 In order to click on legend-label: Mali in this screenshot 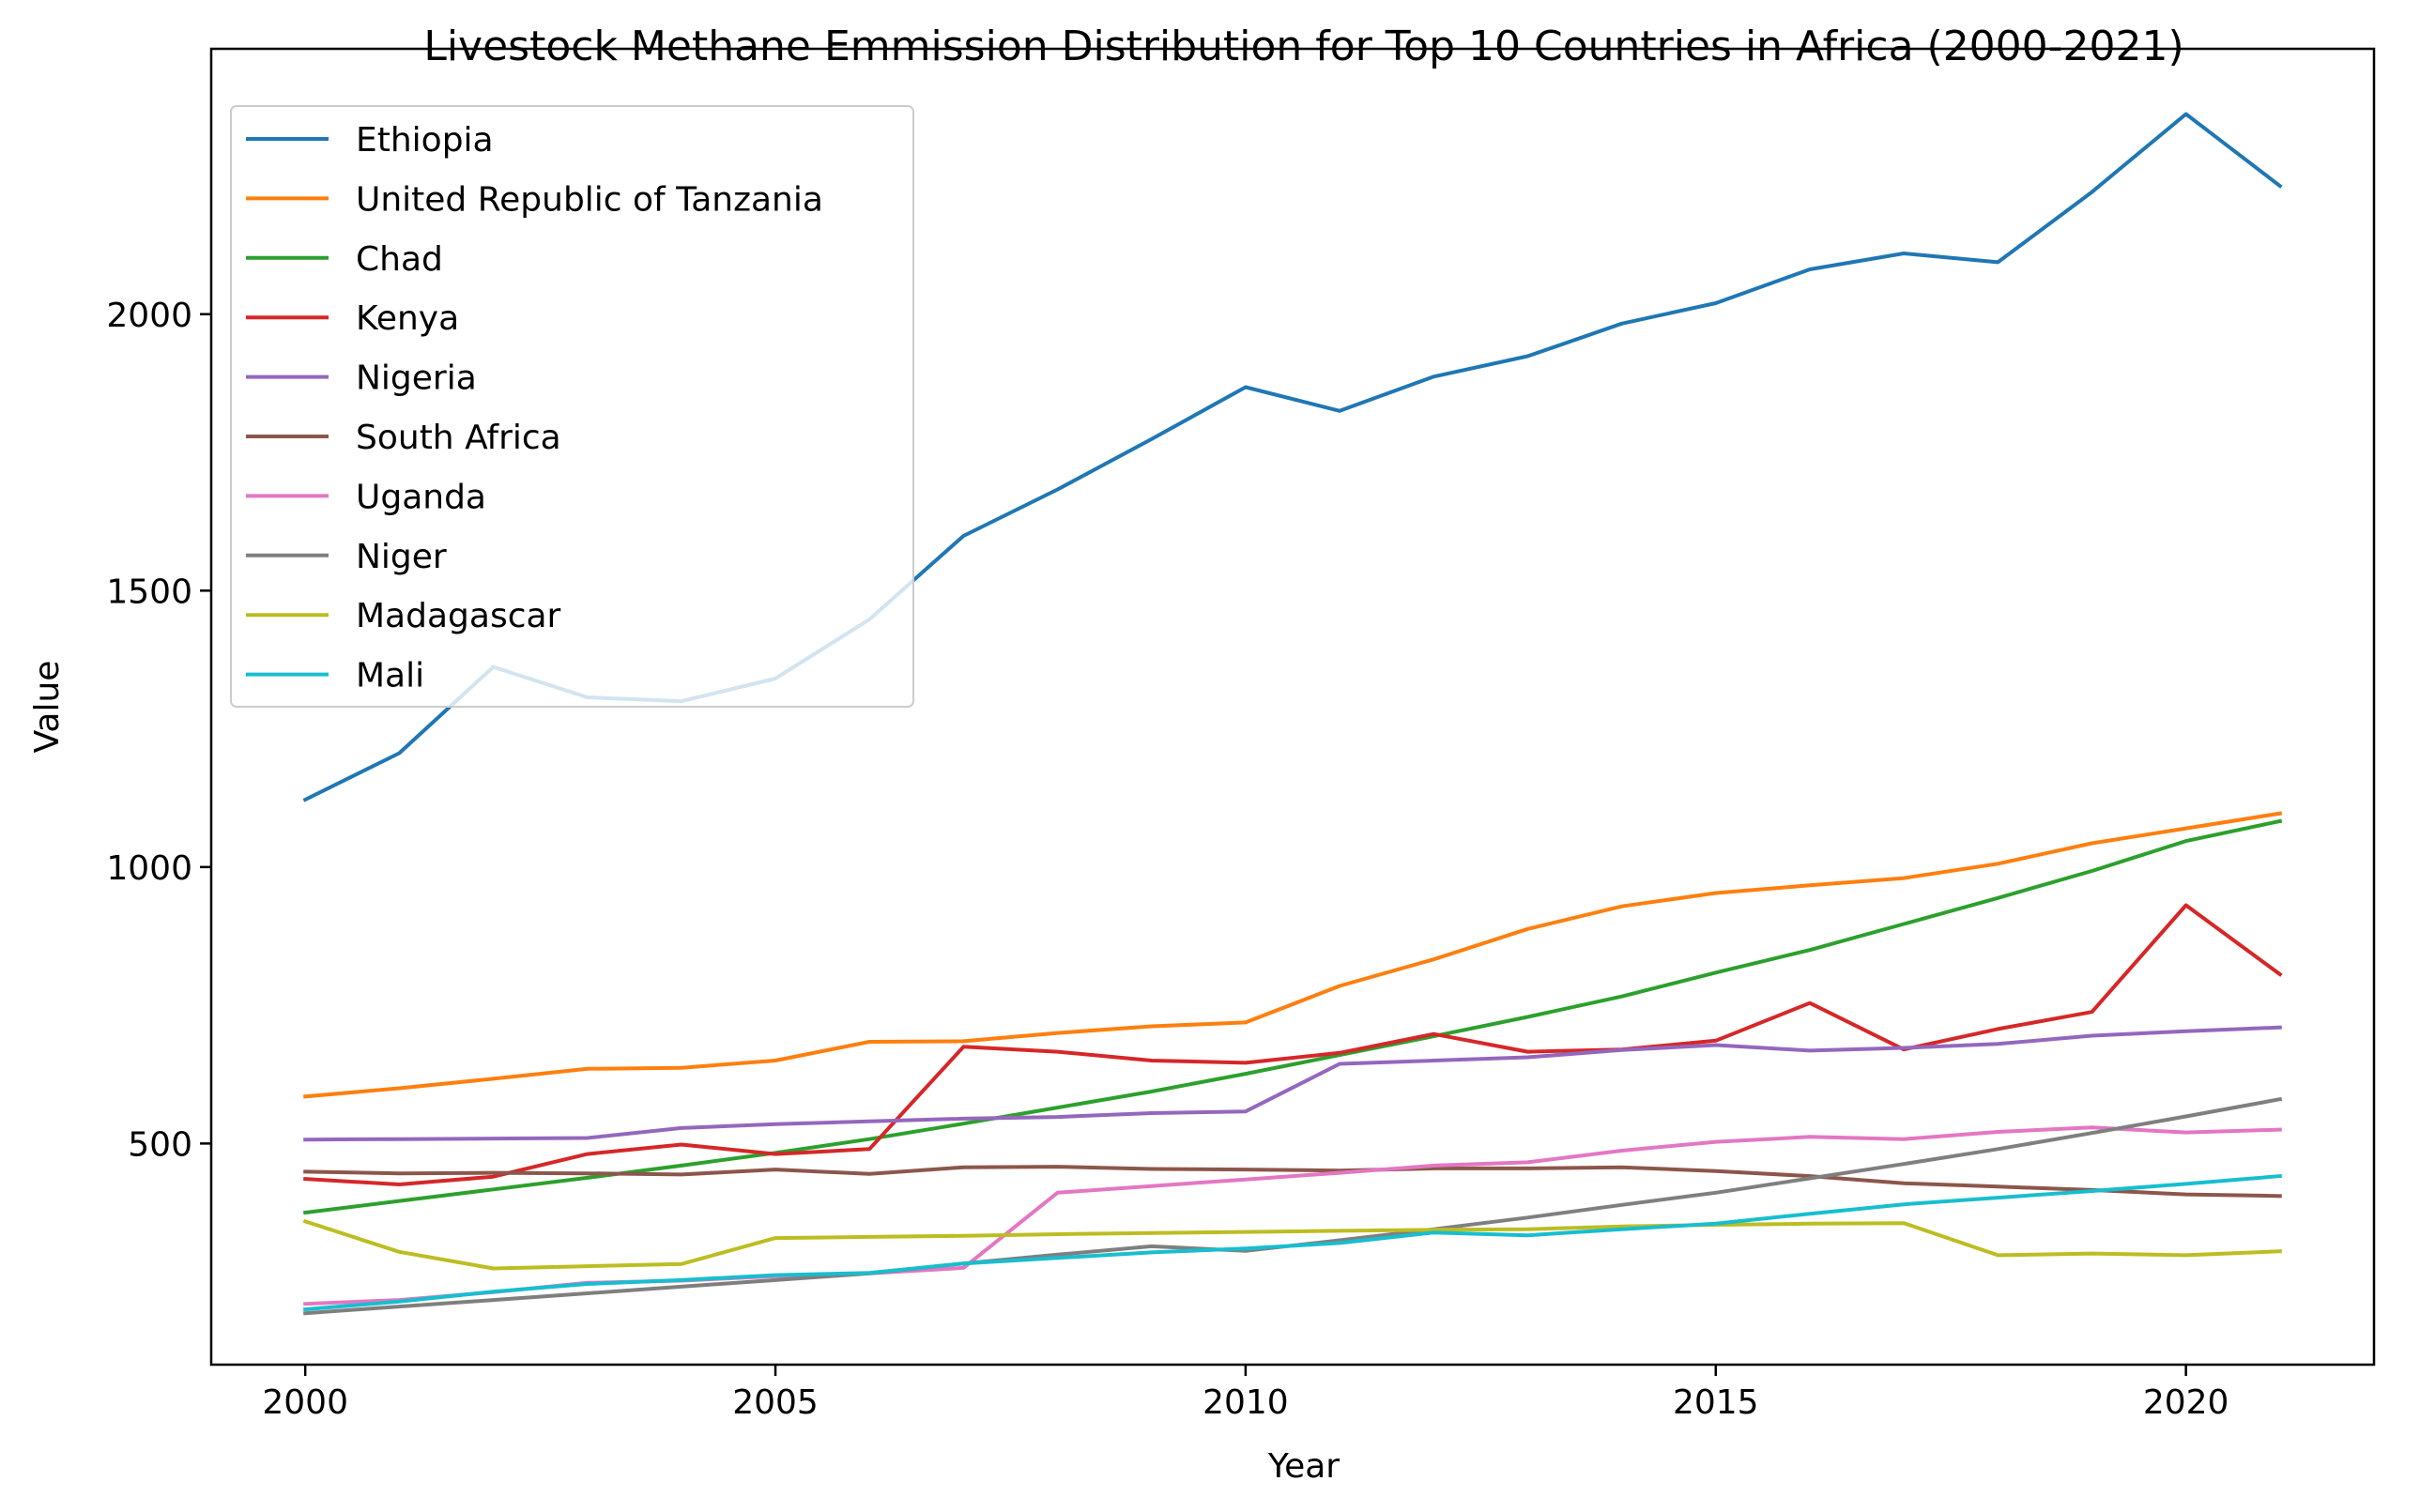, I will do `click(390, 676)`.